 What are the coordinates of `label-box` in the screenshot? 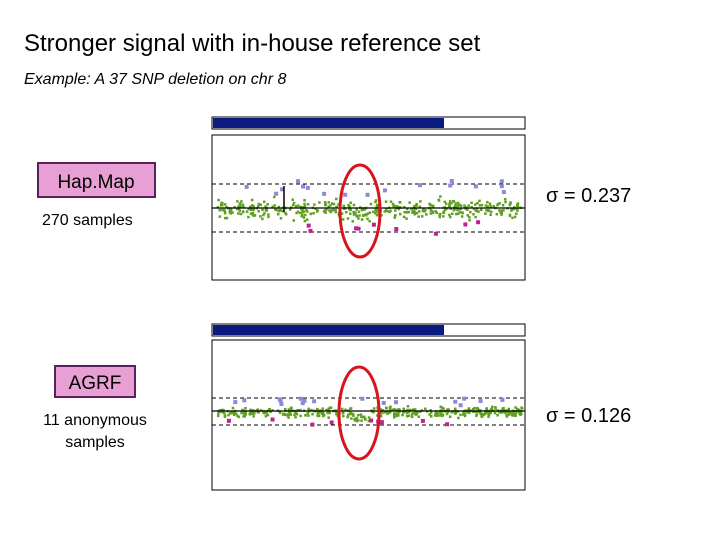 It's located at (96, 180).